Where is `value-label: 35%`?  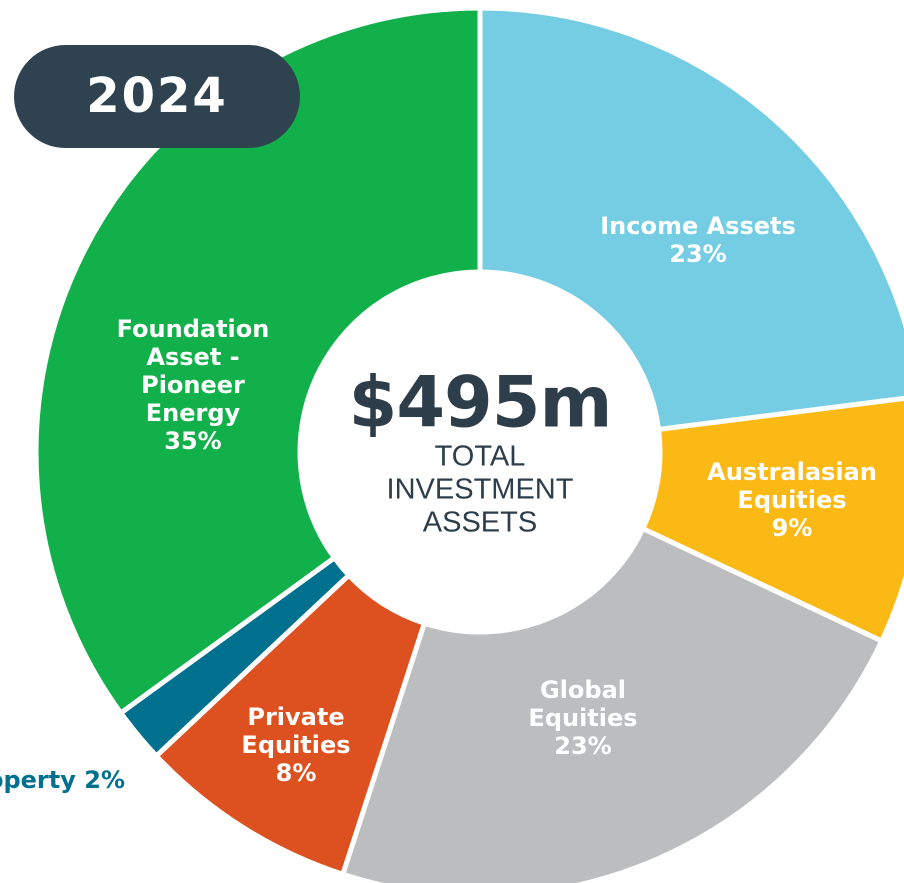 value-label: 35% is located at coordinates (193, 441).